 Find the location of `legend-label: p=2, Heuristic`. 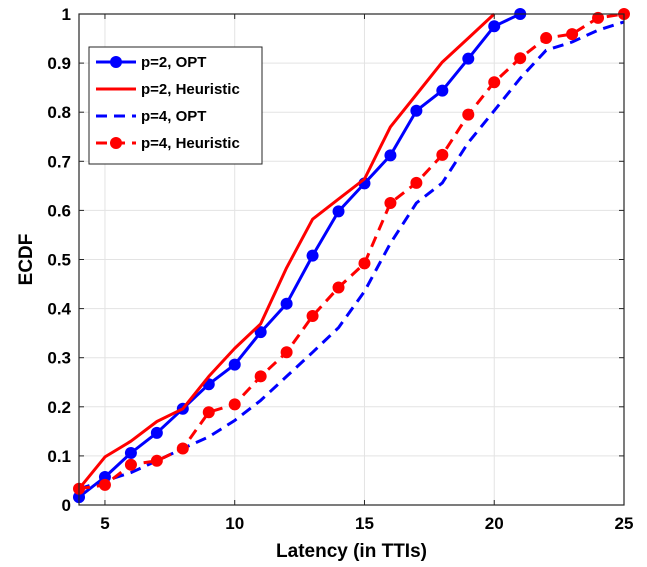

legend-label: p=2, Heuristic is located at coordinates (190, 89).